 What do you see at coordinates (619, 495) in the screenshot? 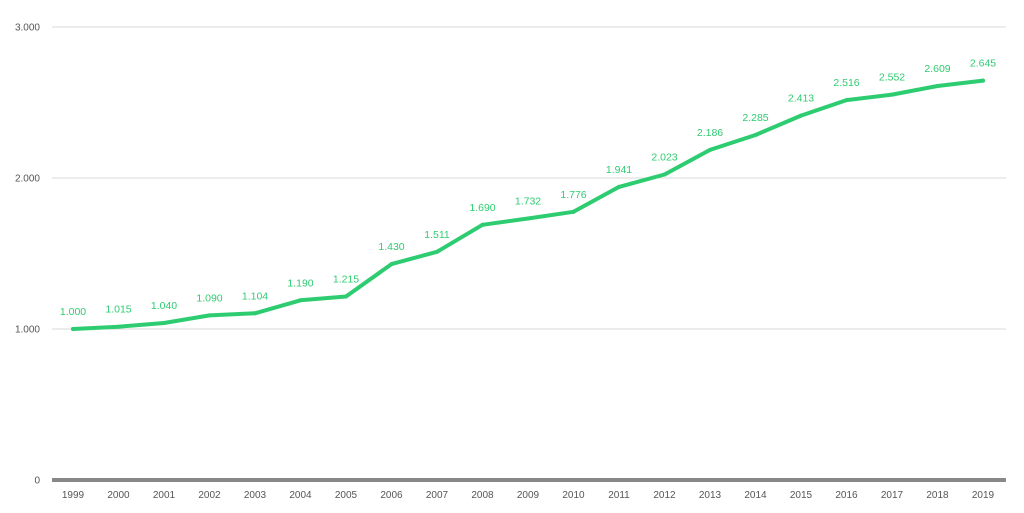
I see `x-tick-label: 2011` at bounding box center [619, 495].